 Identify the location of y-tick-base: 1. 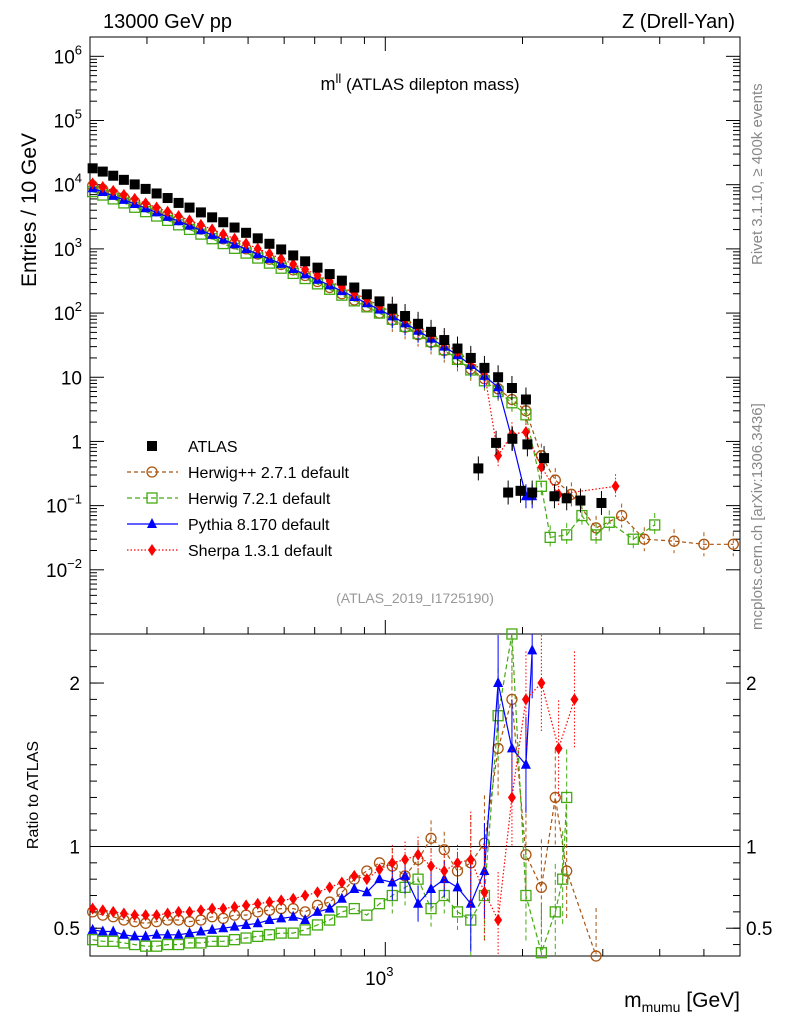
(76, 442).